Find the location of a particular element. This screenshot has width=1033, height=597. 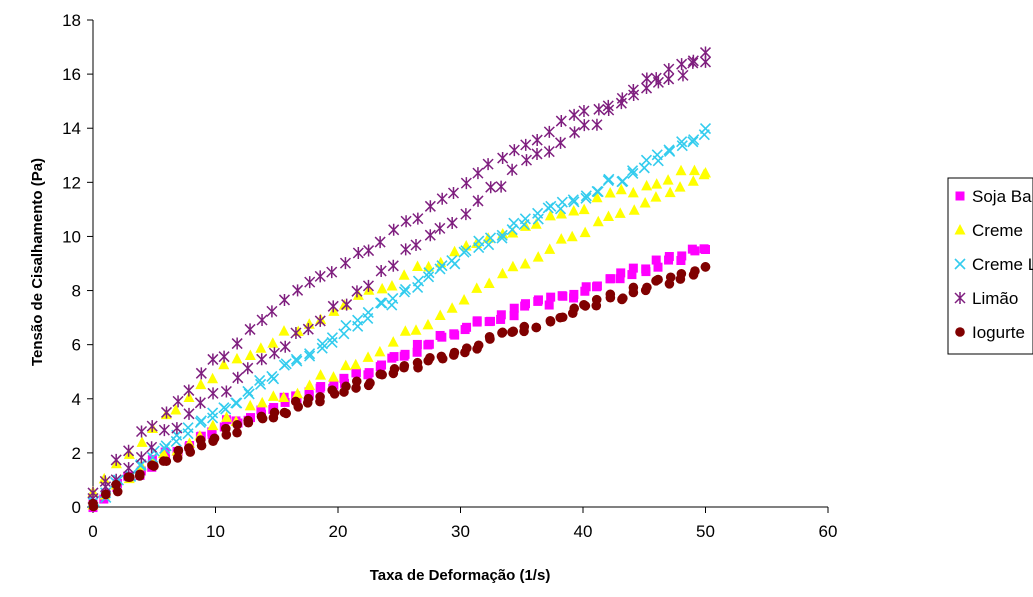

x-tick-label: 60 is located at coordinates (828, 531).